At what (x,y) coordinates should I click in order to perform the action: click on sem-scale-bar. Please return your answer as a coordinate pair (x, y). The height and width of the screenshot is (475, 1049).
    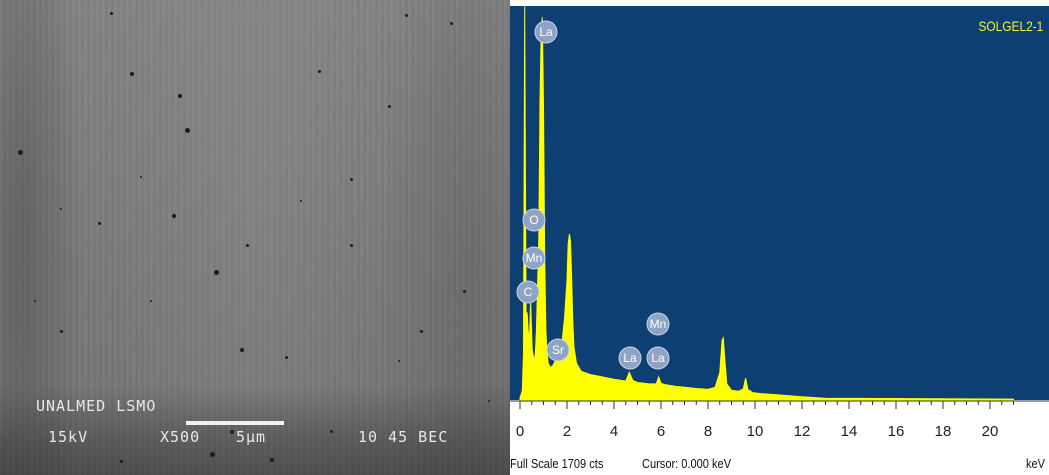
    Looking at the image, I should click on (235, 423).